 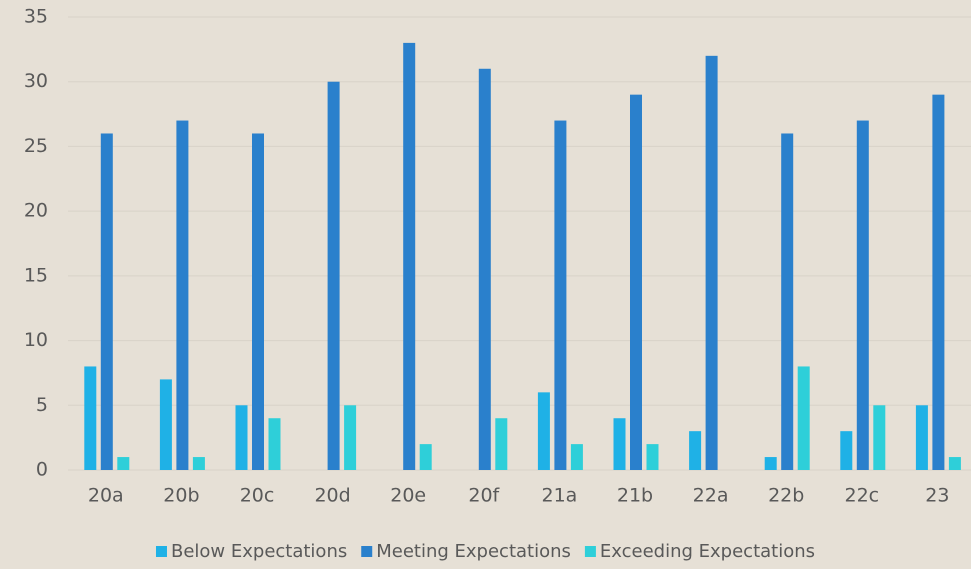 What do you see at coordinates (332, 496) in the screenshot?
I see `x-tick-label: 20d` at bounding box center [332, 496].